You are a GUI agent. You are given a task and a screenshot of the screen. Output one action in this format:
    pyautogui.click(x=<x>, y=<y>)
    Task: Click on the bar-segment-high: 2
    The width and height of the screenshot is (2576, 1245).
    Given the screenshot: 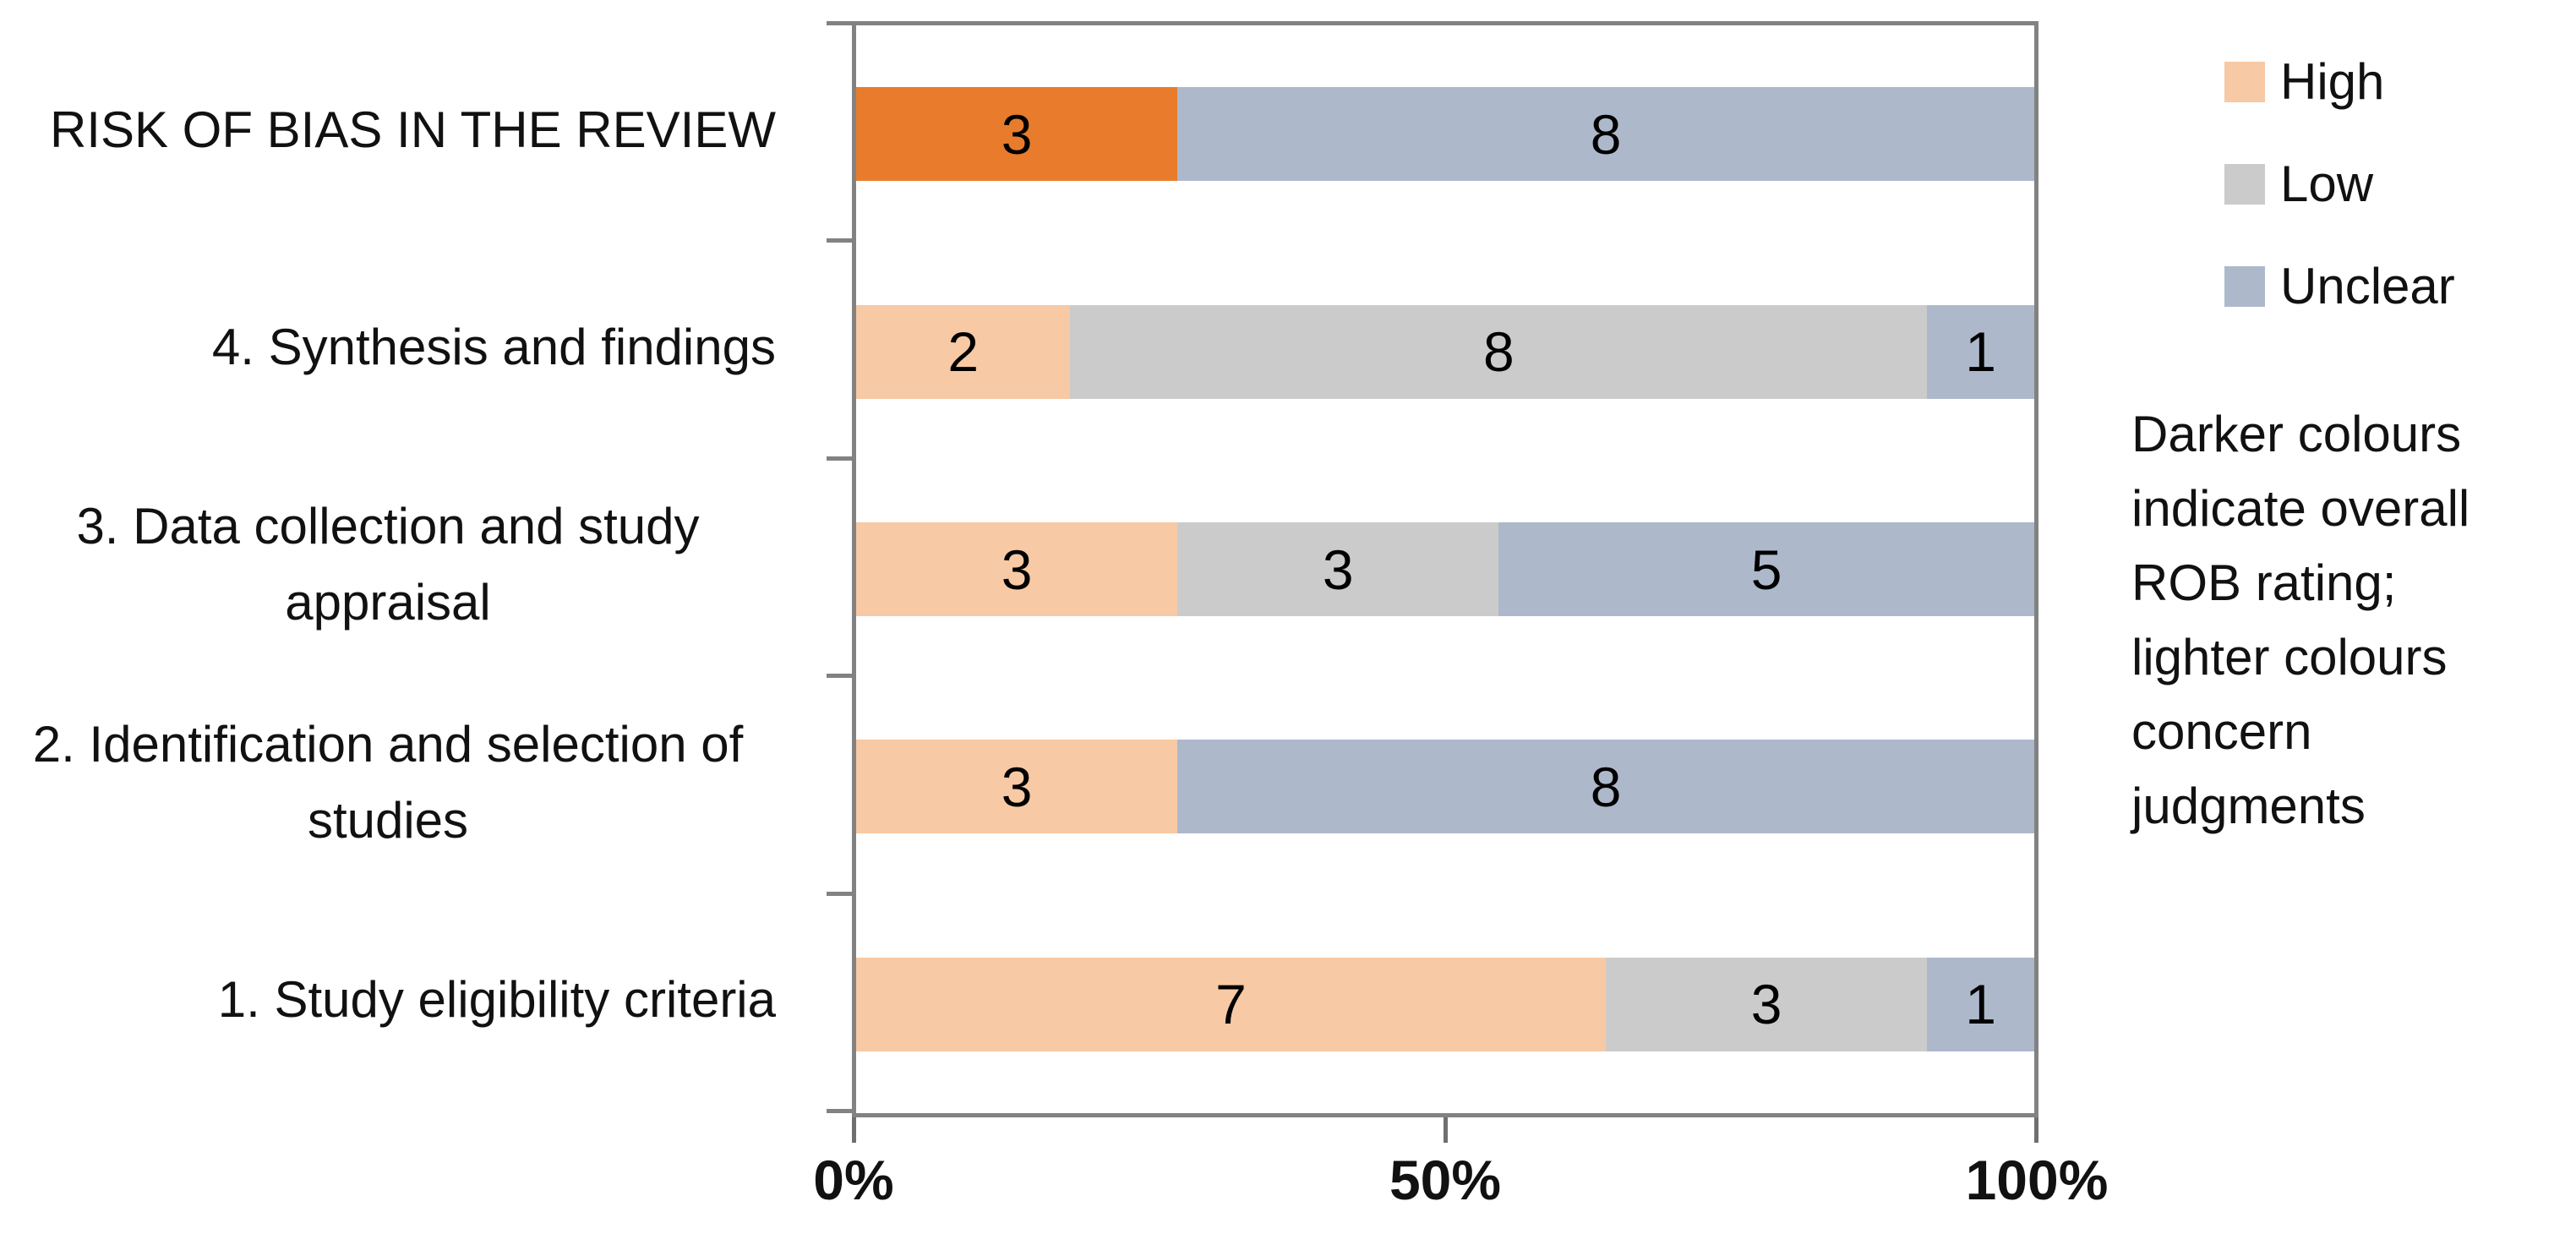 What is the action you would take?
    pyautogui.click(x=963, y=351)
    